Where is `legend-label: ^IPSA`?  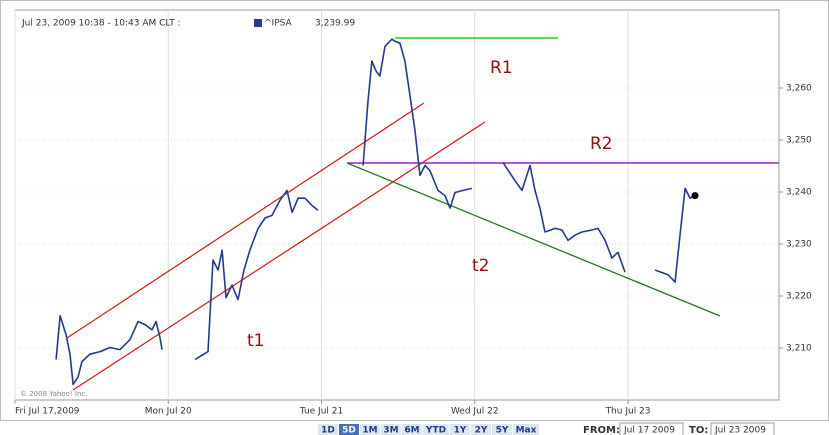
legend-label: ^IPSA is located at coordinates (278, 24).